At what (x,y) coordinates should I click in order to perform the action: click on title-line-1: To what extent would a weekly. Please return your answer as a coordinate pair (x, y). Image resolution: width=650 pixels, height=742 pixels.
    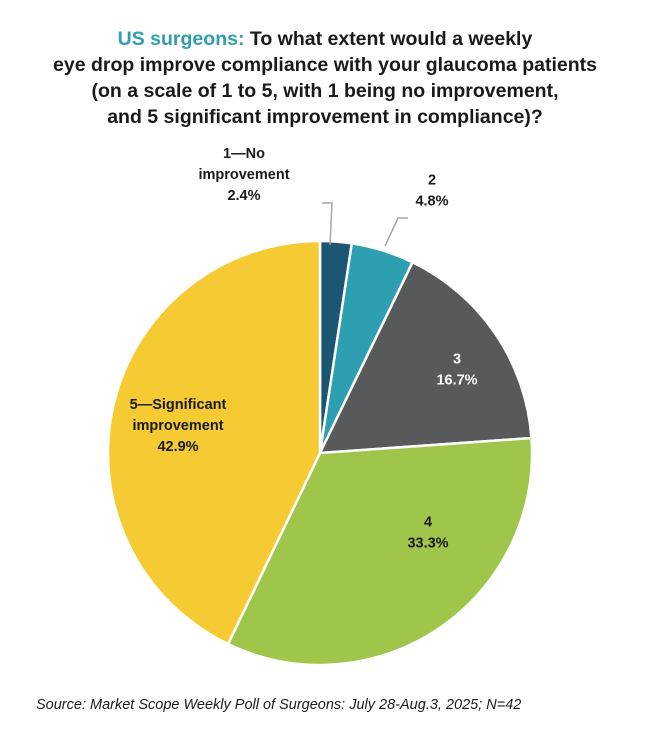
    Looking at the image, I should click on (391, 39).